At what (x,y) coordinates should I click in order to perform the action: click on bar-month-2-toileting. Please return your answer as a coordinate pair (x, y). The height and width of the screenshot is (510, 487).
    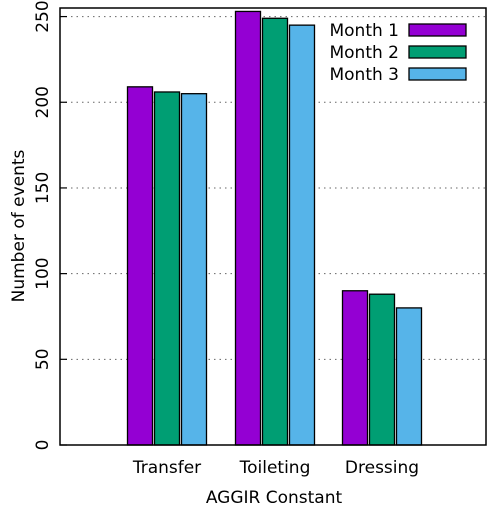
    Looking at the image, I should click on (275, 231).